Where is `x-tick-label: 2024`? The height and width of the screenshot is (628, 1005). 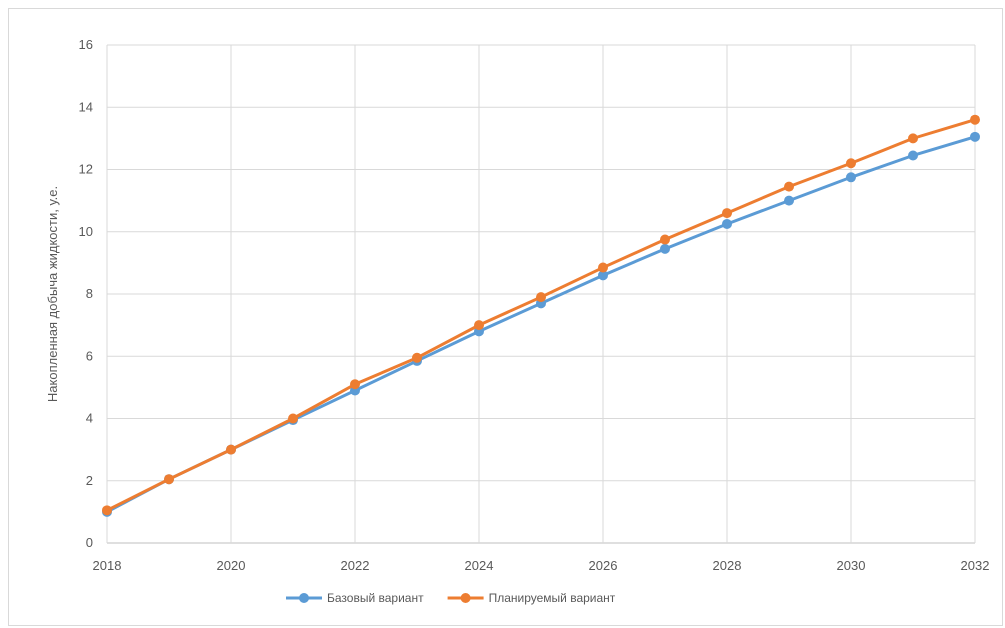
x-tick-label: 2024 is located at coordinates (479, 565).